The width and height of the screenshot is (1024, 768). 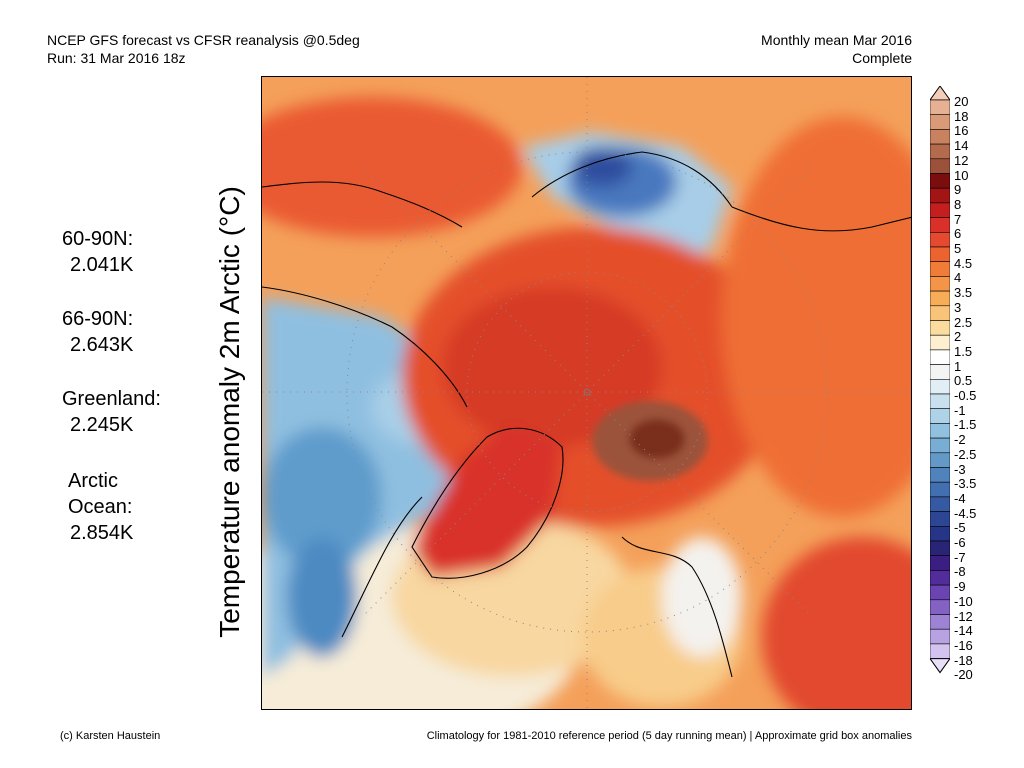 What do you see at coordinates (963, 645) in the screenshot?
I see `colorbar-tick-label: -16` at bounding box center [963, 645].